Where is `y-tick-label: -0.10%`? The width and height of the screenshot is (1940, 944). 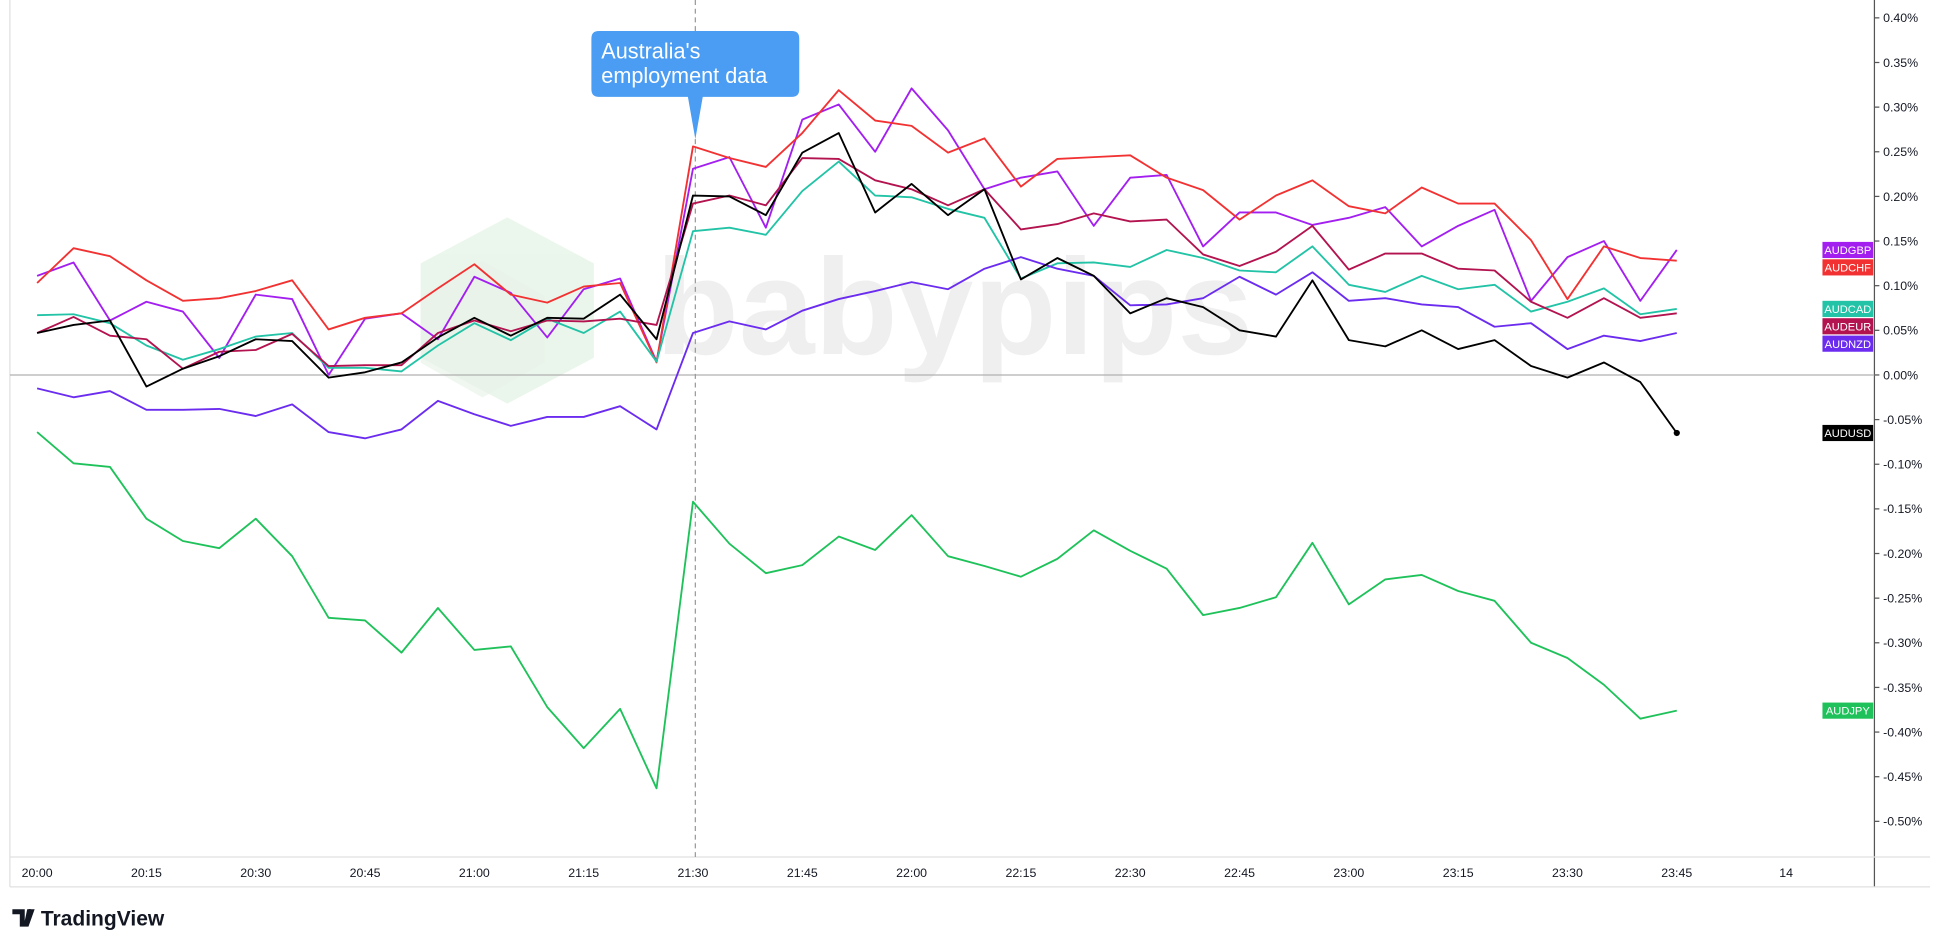 y-tick-label: -0.10% is located at coordinates (1902, 465).